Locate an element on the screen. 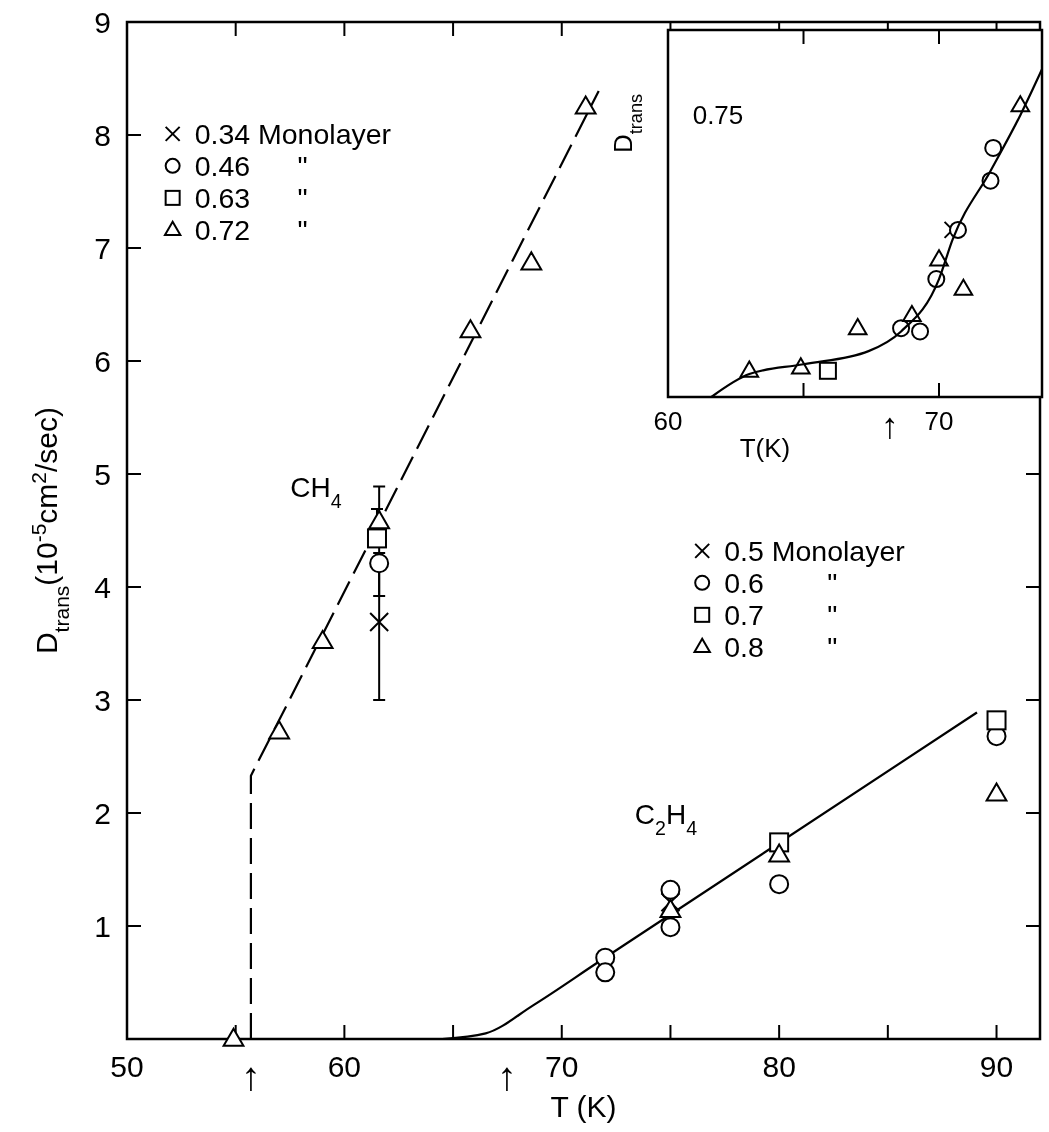  legend-label: 0.72 " is located at coordinates (251, 230).